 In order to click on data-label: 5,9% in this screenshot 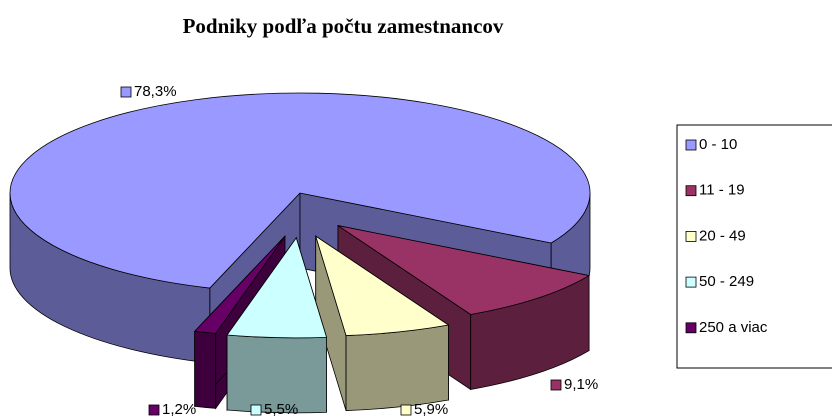, I will do `click(431, 409)`.